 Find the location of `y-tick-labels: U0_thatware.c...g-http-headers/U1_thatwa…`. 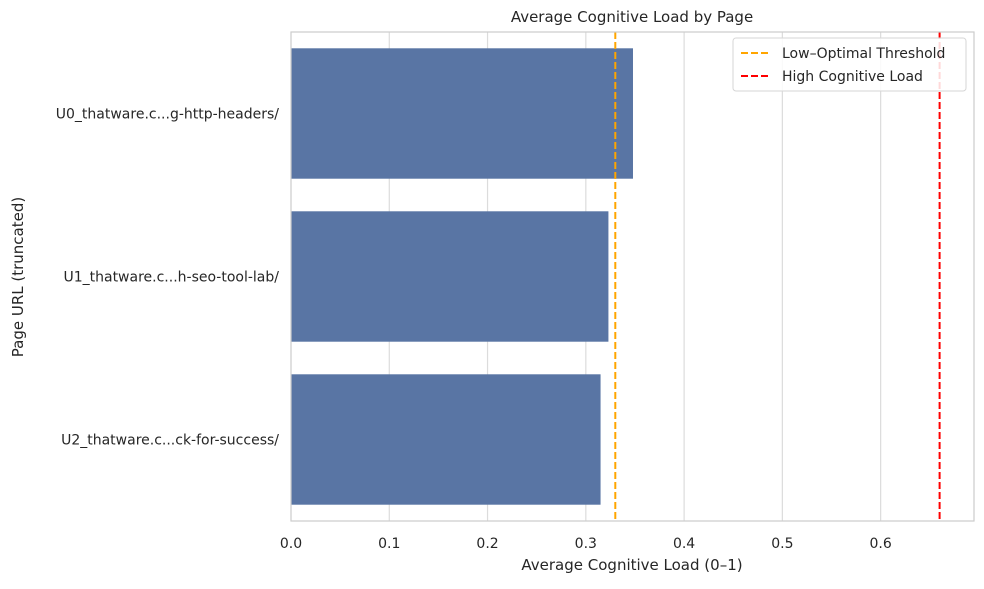

y-tick-labels: U0_thatware.c...g-http-headers/U1_thatwa… is located at coordinates (168, 278).